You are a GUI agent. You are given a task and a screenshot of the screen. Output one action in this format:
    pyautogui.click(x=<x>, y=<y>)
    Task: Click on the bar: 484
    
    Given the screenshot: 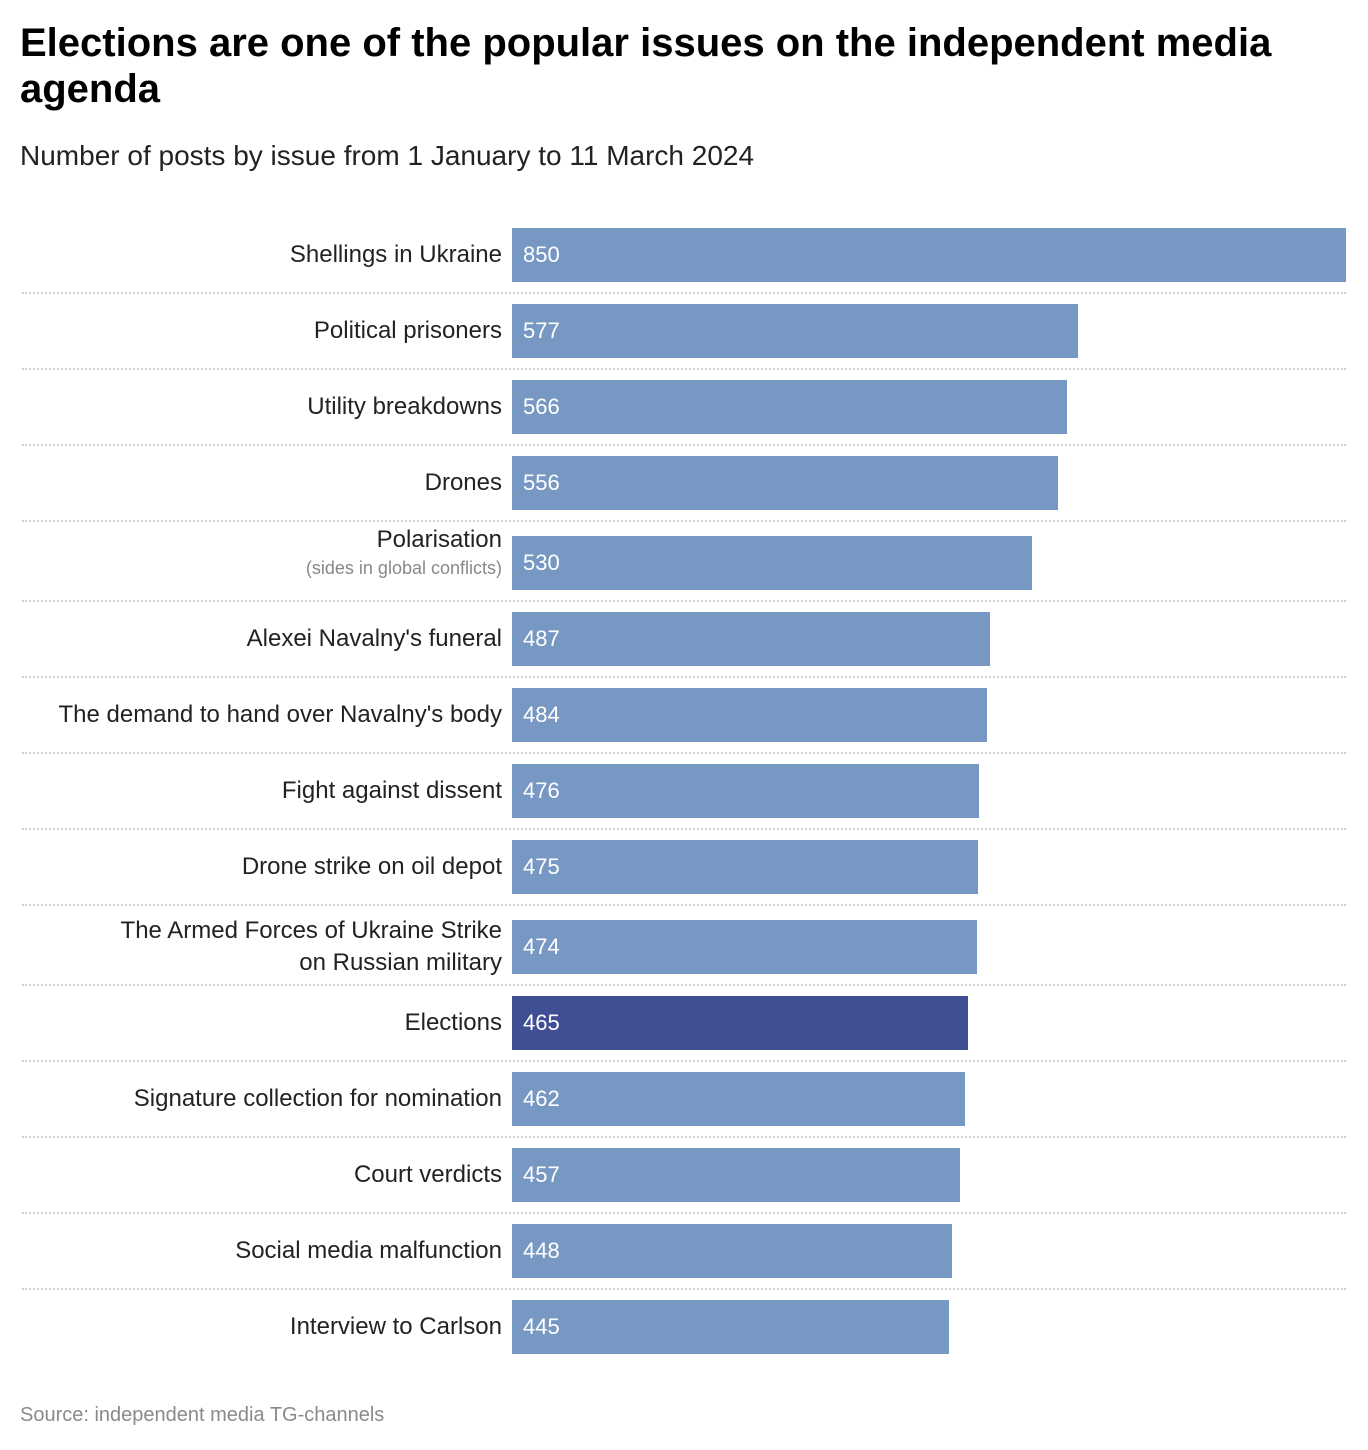 What is the action you would take?
    pyautogui.click(x=749, y=715)
    